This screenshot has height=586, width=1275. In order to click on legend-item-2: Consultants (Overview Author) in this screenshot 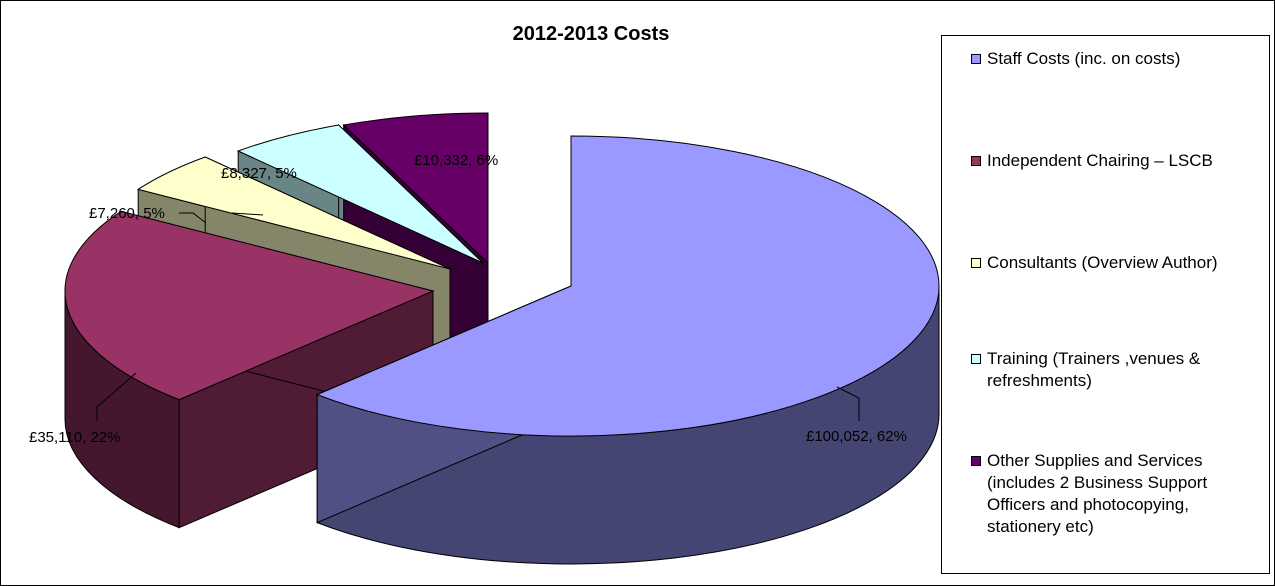, I will do `click(1106, 263)`.